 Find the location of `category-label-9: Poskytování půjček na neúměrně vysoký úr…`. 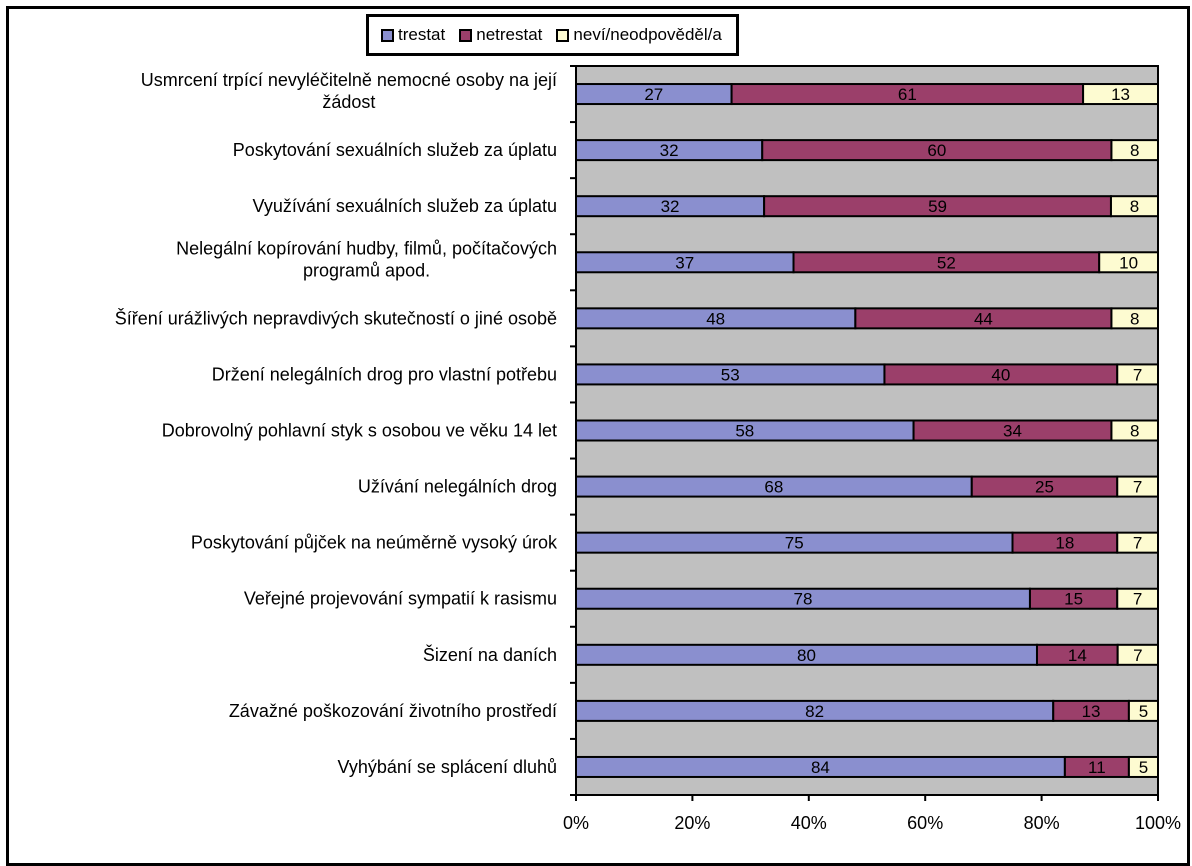

category-label-9: Poskytování půjček na neúměrně vysoký úr… is located at coordinates (374, 543).